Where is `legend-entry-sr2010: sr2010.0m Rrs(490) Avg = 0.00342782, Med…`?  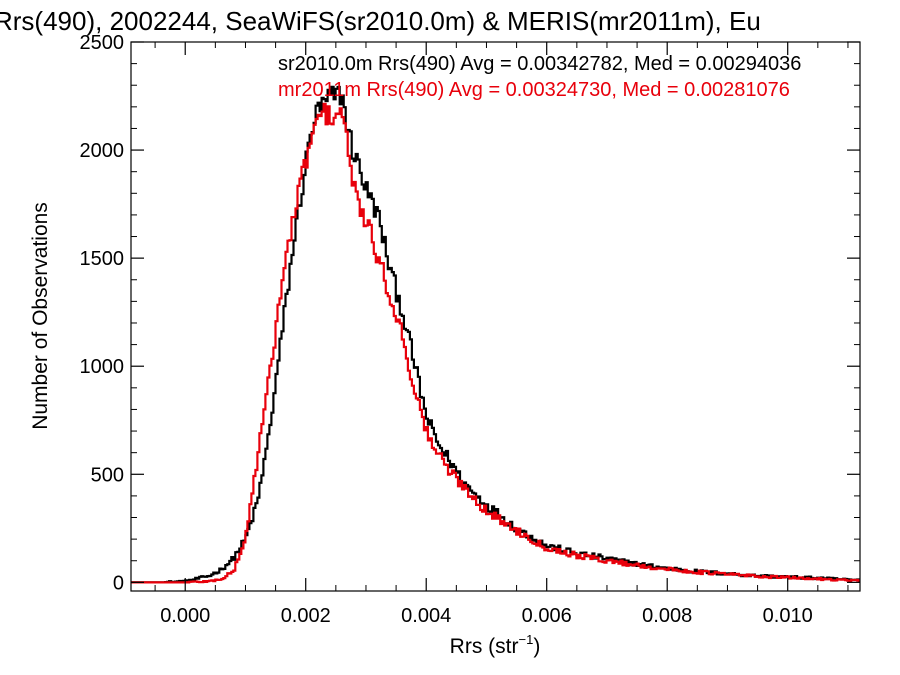
legend-entry-sr2010: sr2010.0m Rrs(490) Avg = 0.00342782, Med… is located at coordinates (539, 64).